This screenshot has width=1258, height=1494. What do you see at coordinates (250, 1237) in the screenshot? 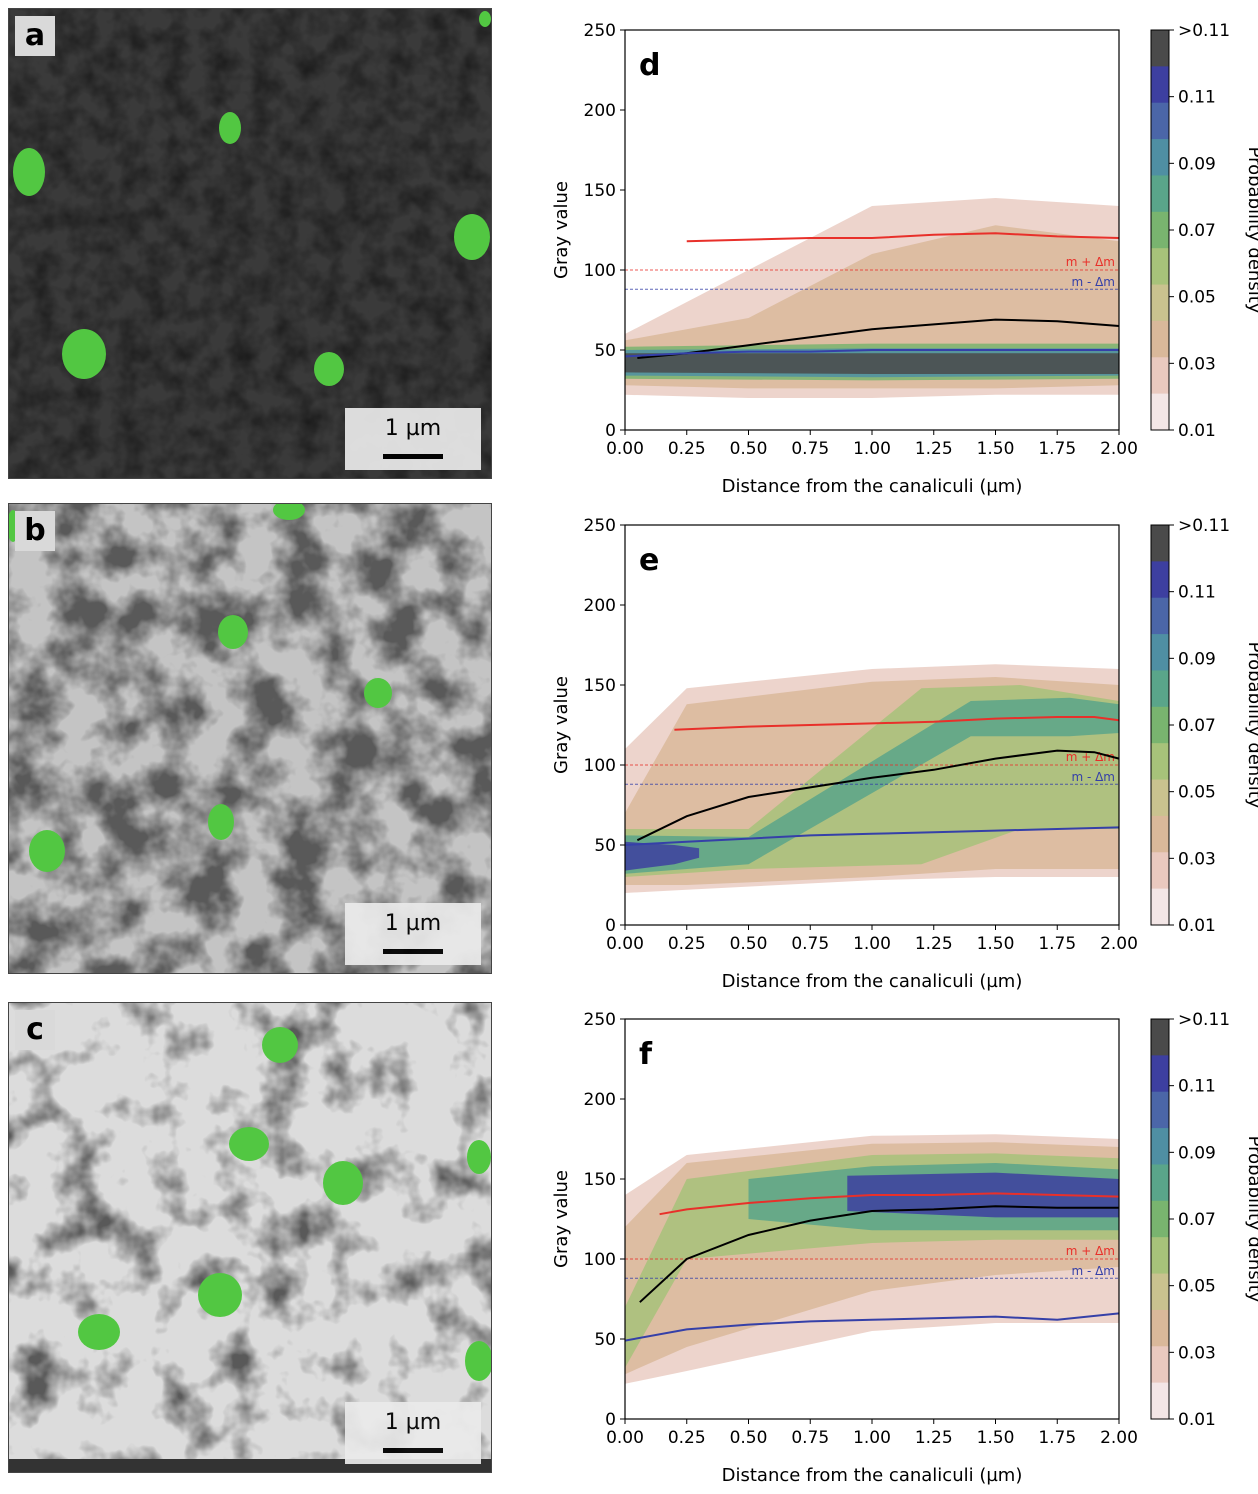
I see `micrograph-c: c 1 µm` at bounding box center [250, 1237].